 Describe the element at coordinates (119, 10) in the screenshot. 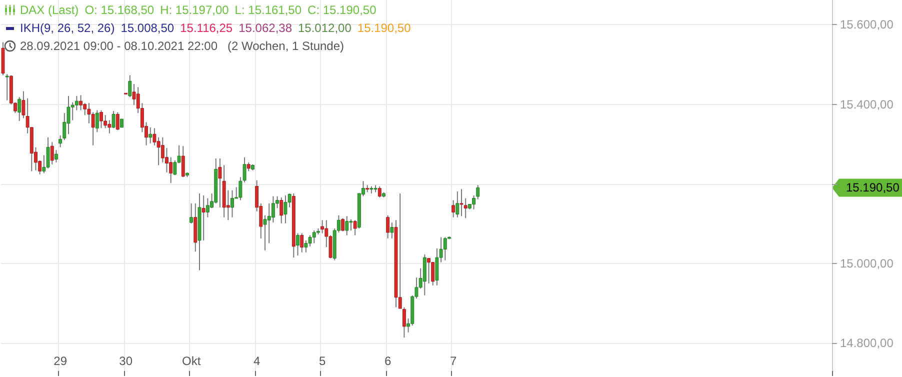

I see `annotation: O: 15.168,50` at that location.